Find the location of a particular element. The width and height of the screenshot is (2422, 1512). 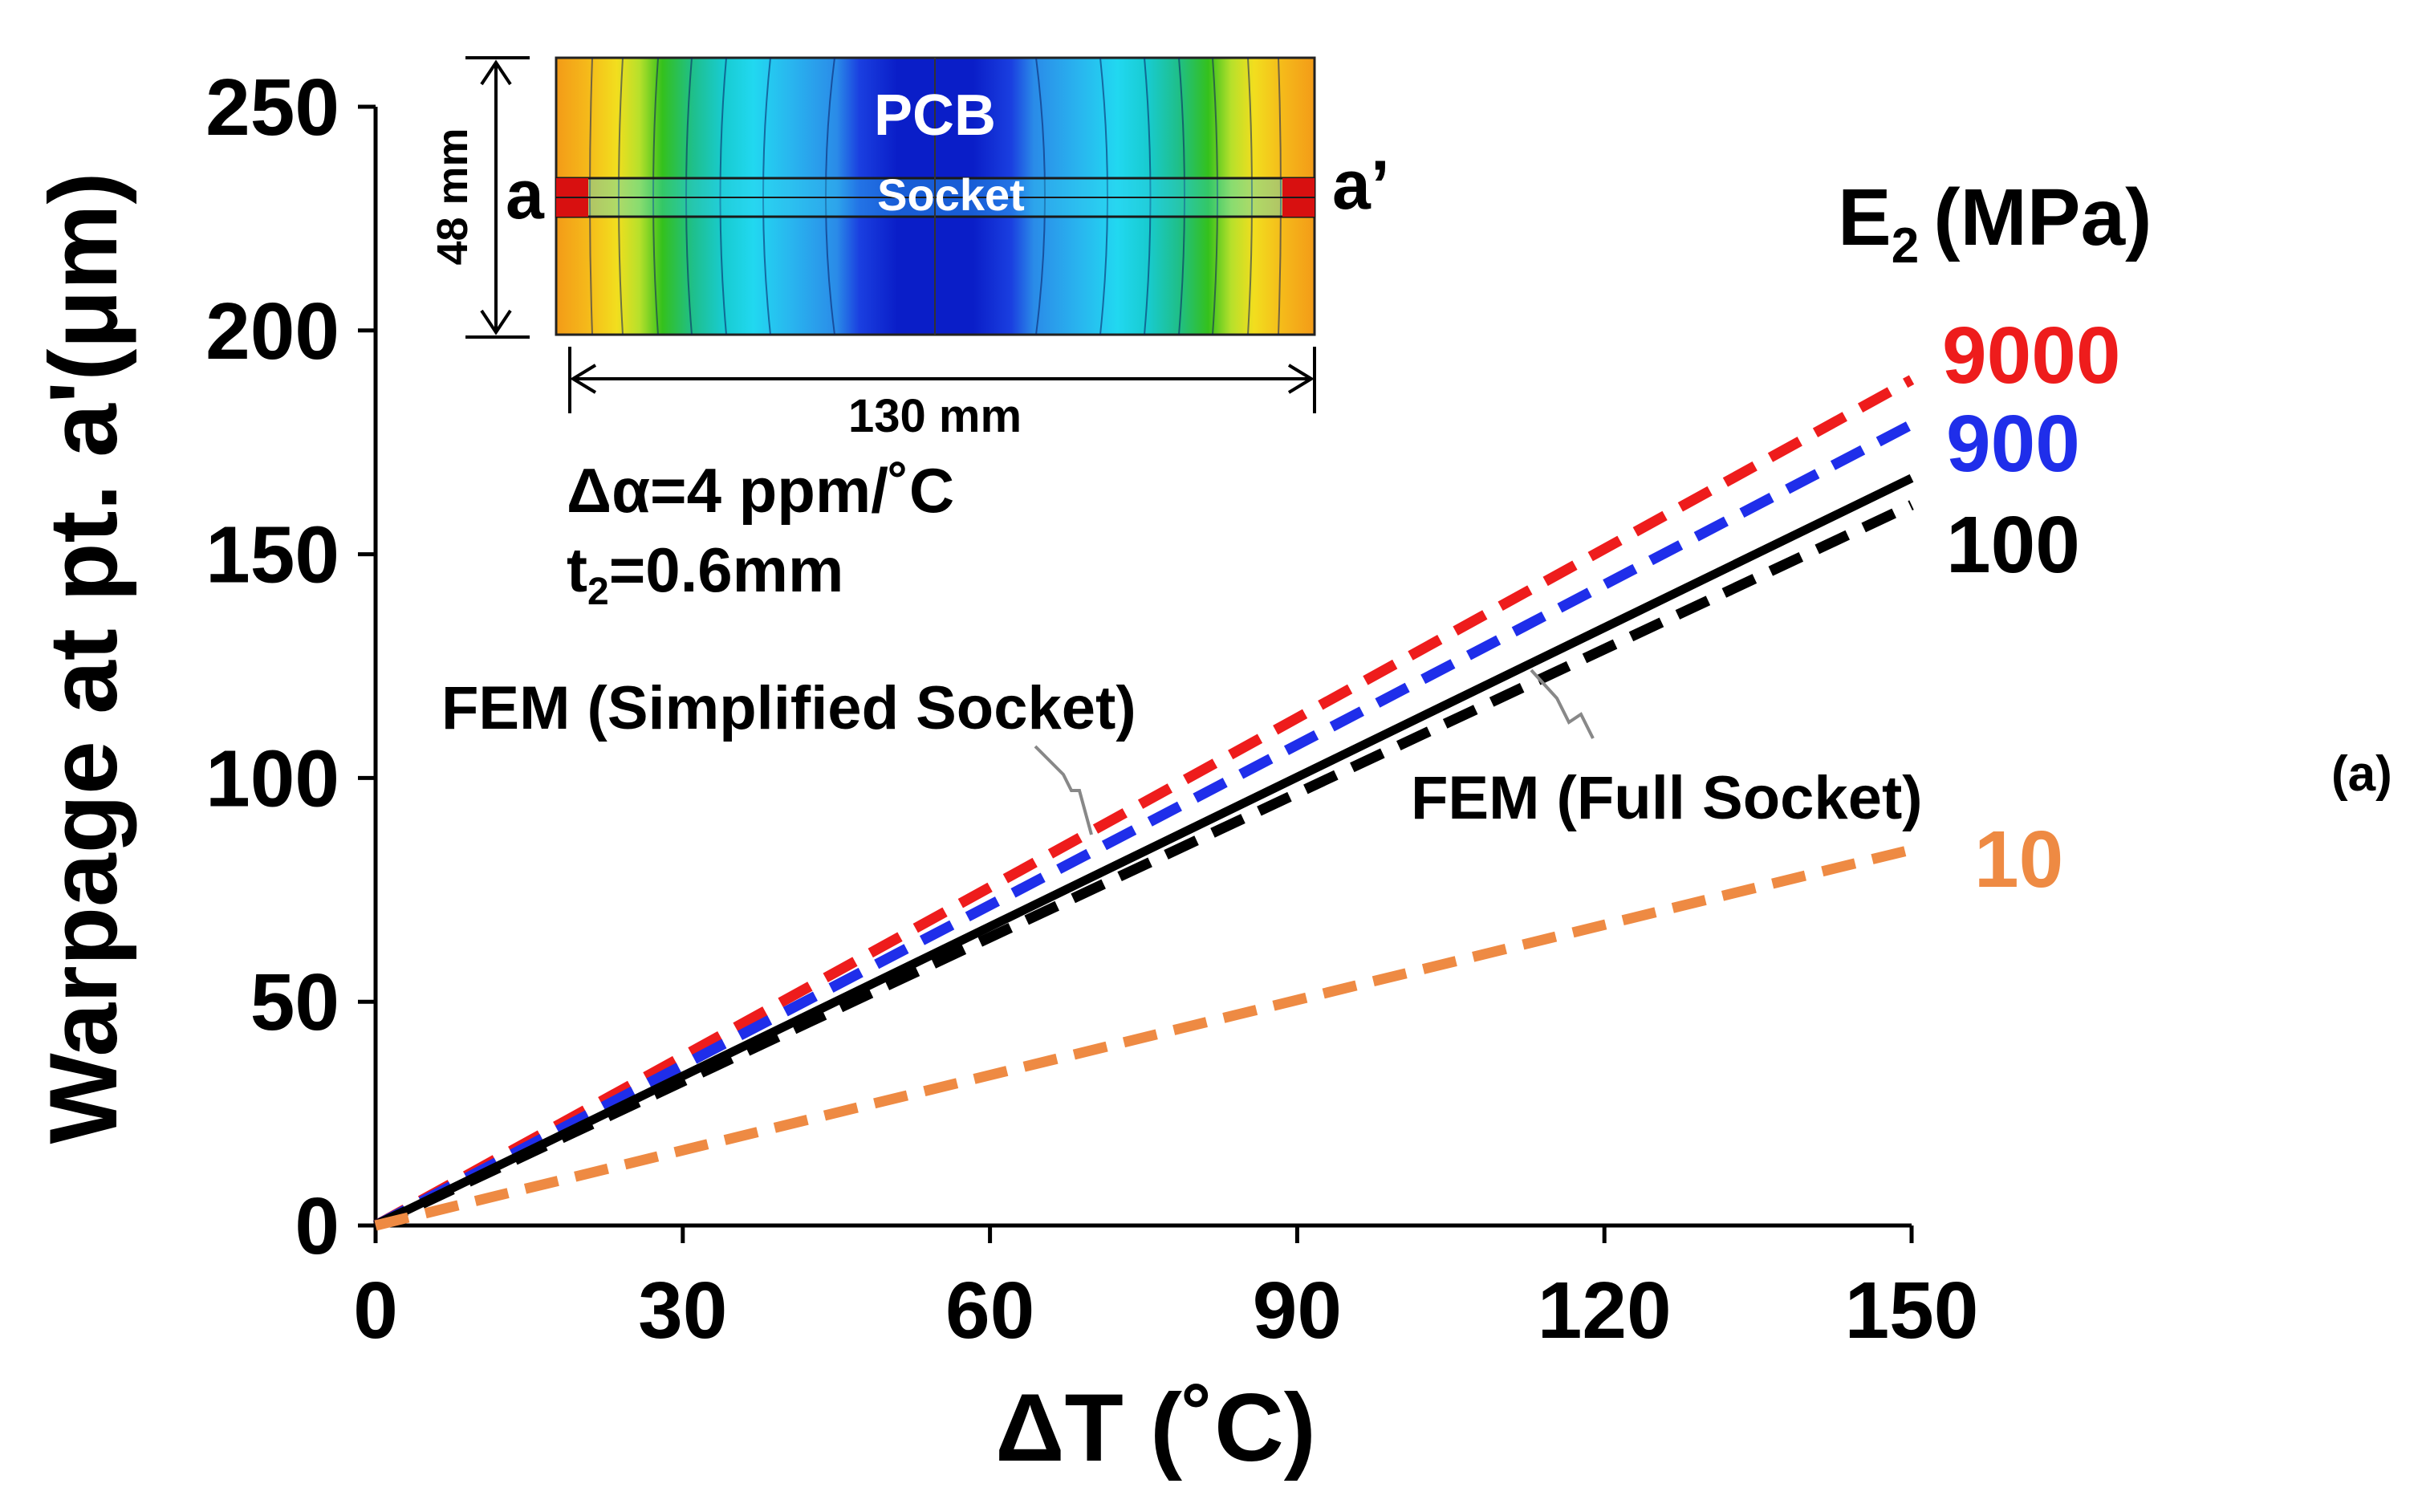

annotation-full-socket: FEM (Full Socket) is located at coordinates (1667, 798).